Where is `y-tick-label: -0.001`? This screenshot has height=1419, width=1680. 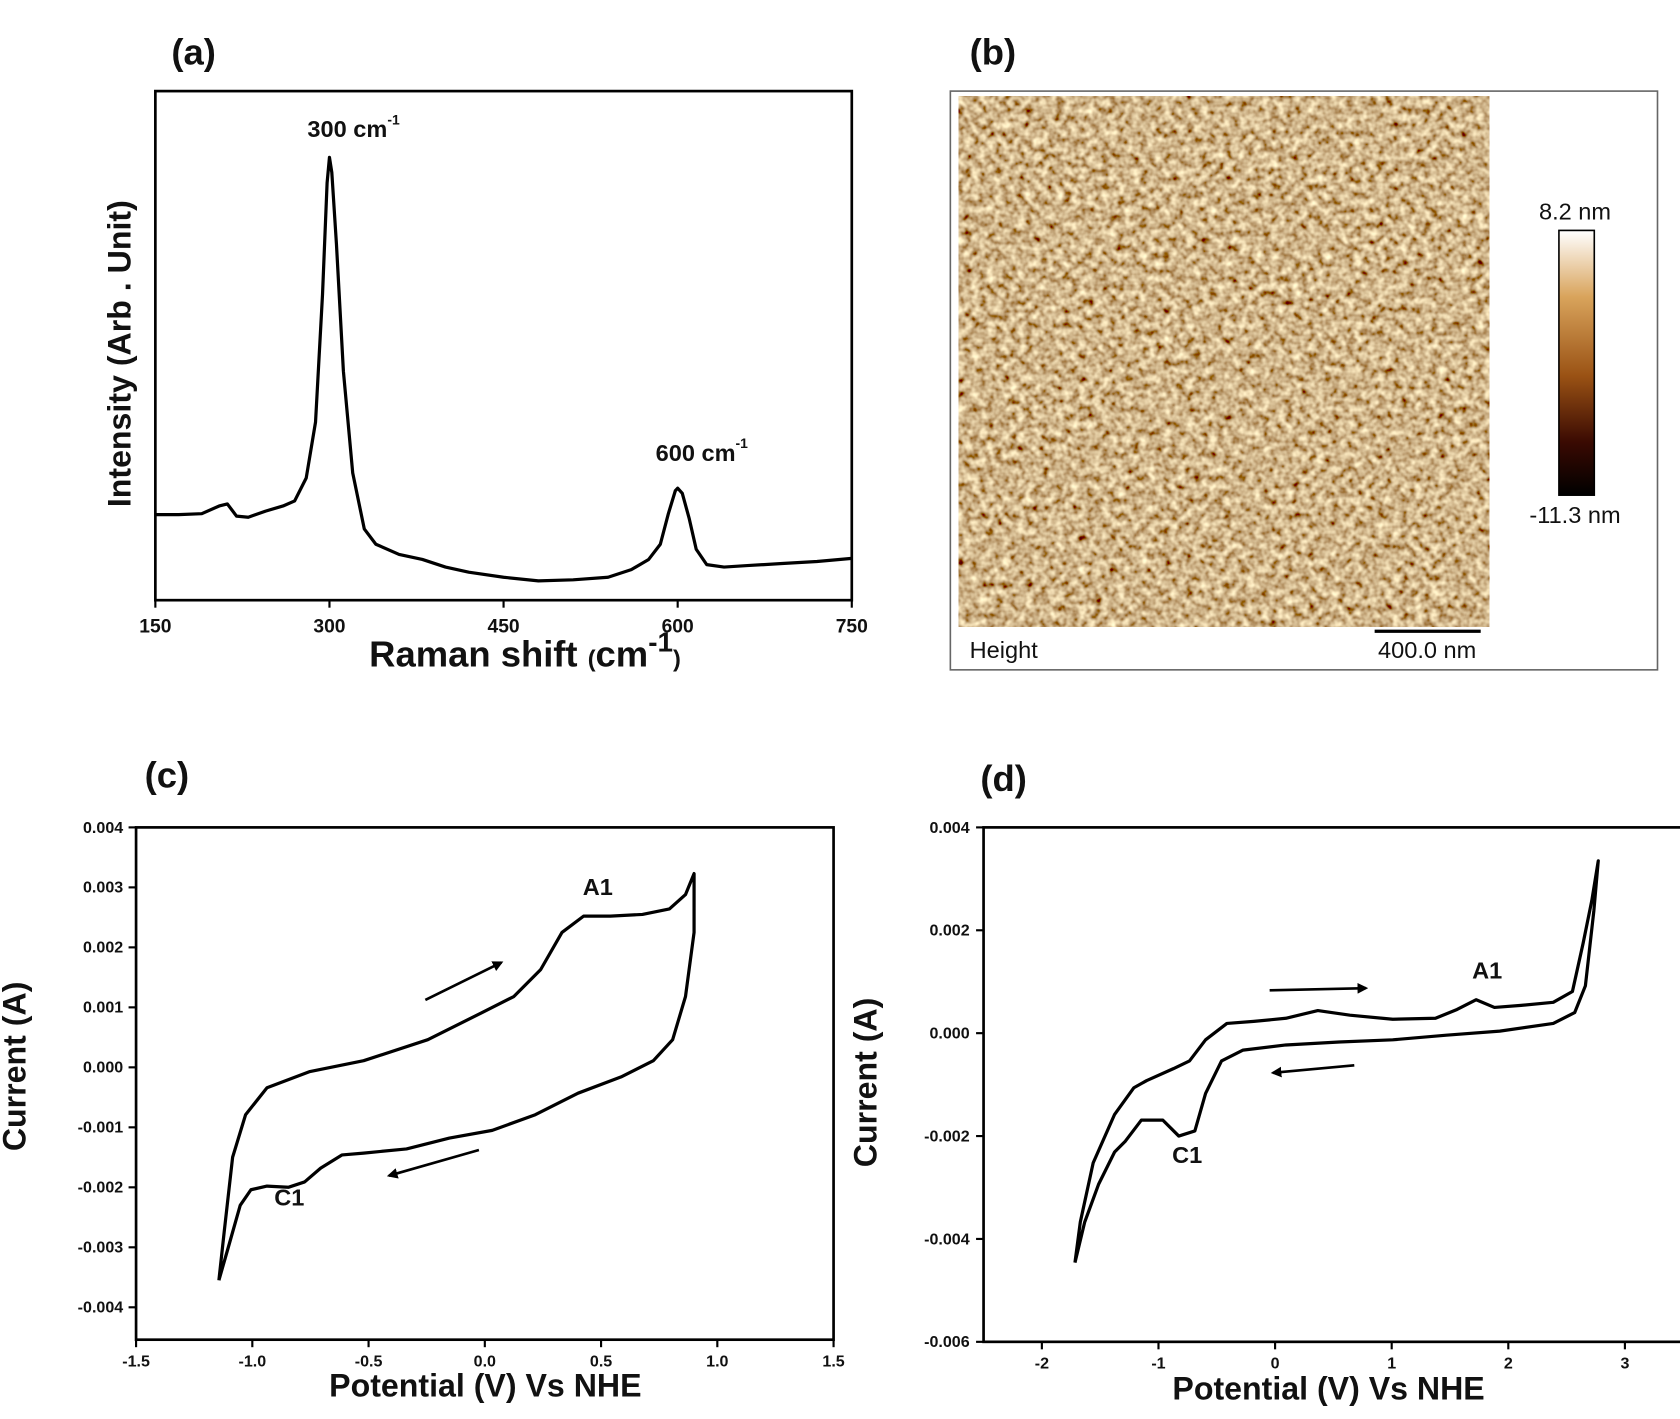
y-tick-label: -0.001 is located at coordinates (101, 1128).